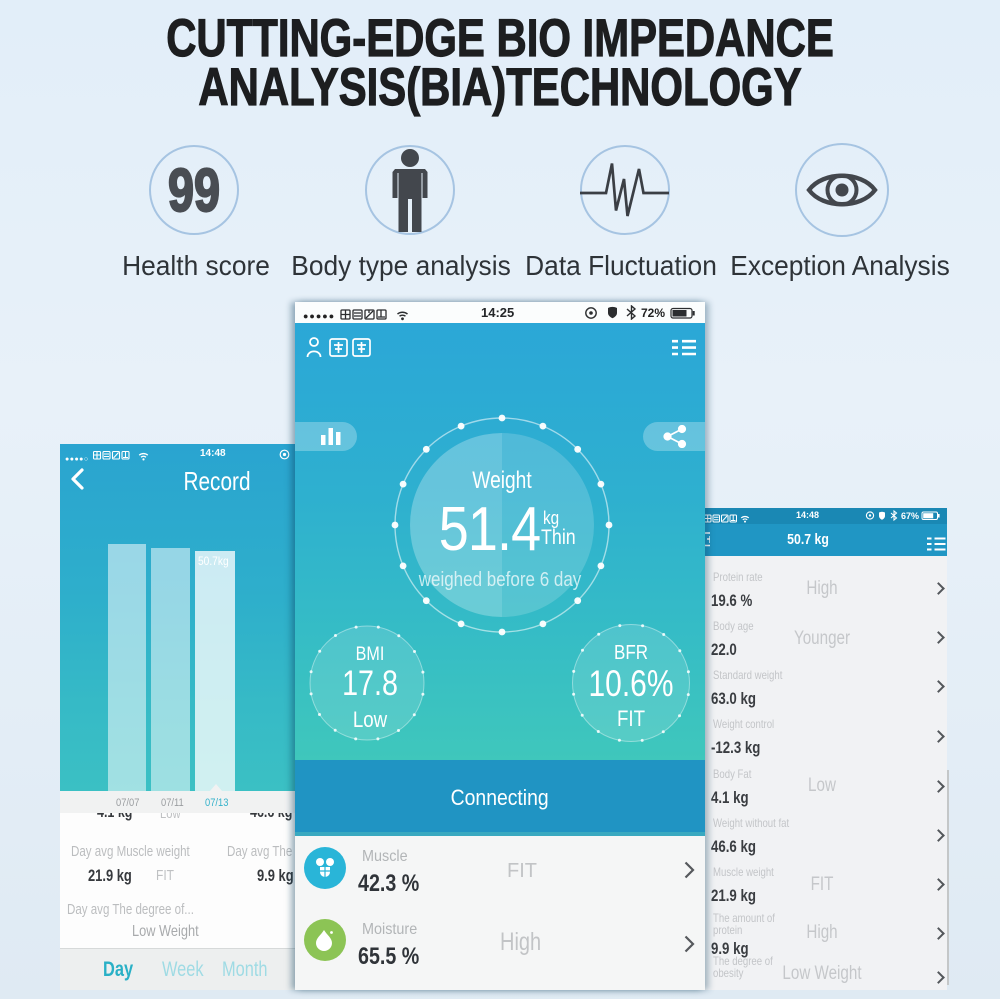 The width and height of the screenshot is (1000, 999). What do you see at coordinates (910, 516) in the screenshot?
I see `svg-text: 67%` at bounding box center [910, 516].